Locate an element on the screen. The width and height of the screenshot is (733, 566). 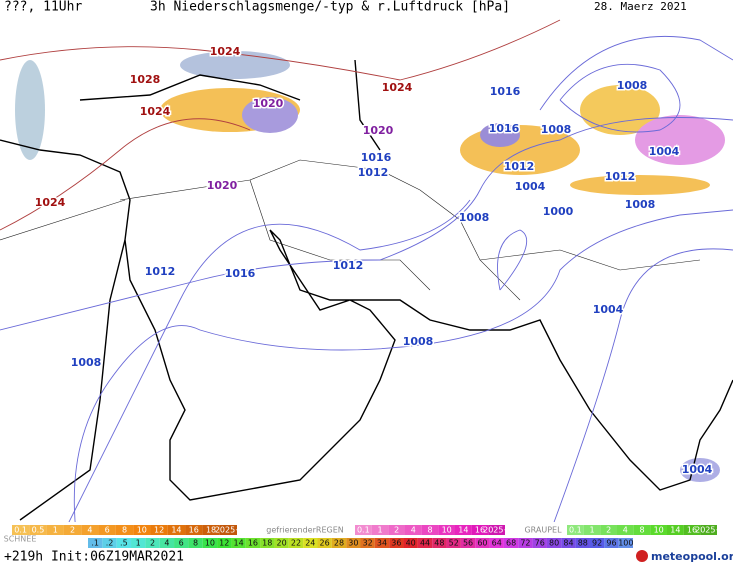
legend-value: 80 is located at coordinates (554, 543).